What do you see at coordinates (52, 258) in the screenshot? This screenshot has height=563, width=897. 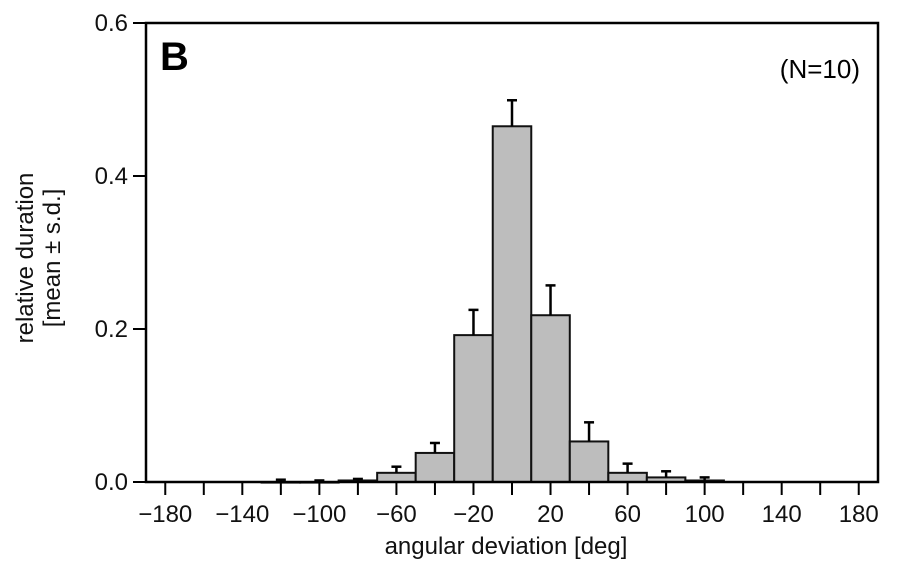 I see `y-axis-title-line2: [mean ± s.d.]` at bounding box center [52, 258].